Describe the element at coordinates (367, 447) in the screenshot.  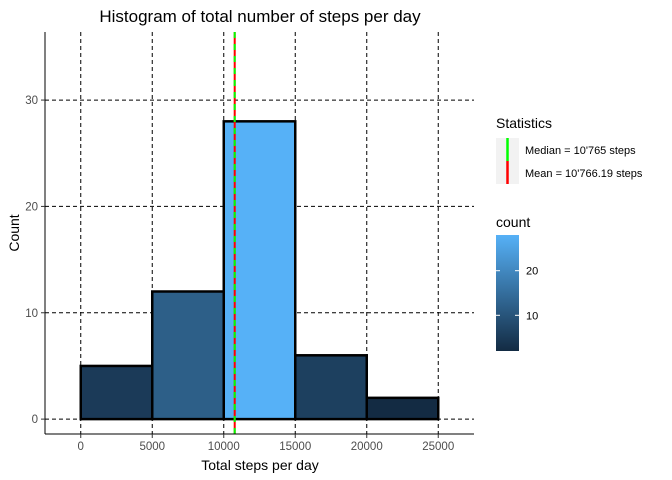
I see `x-tick-label: 20000` at that location.